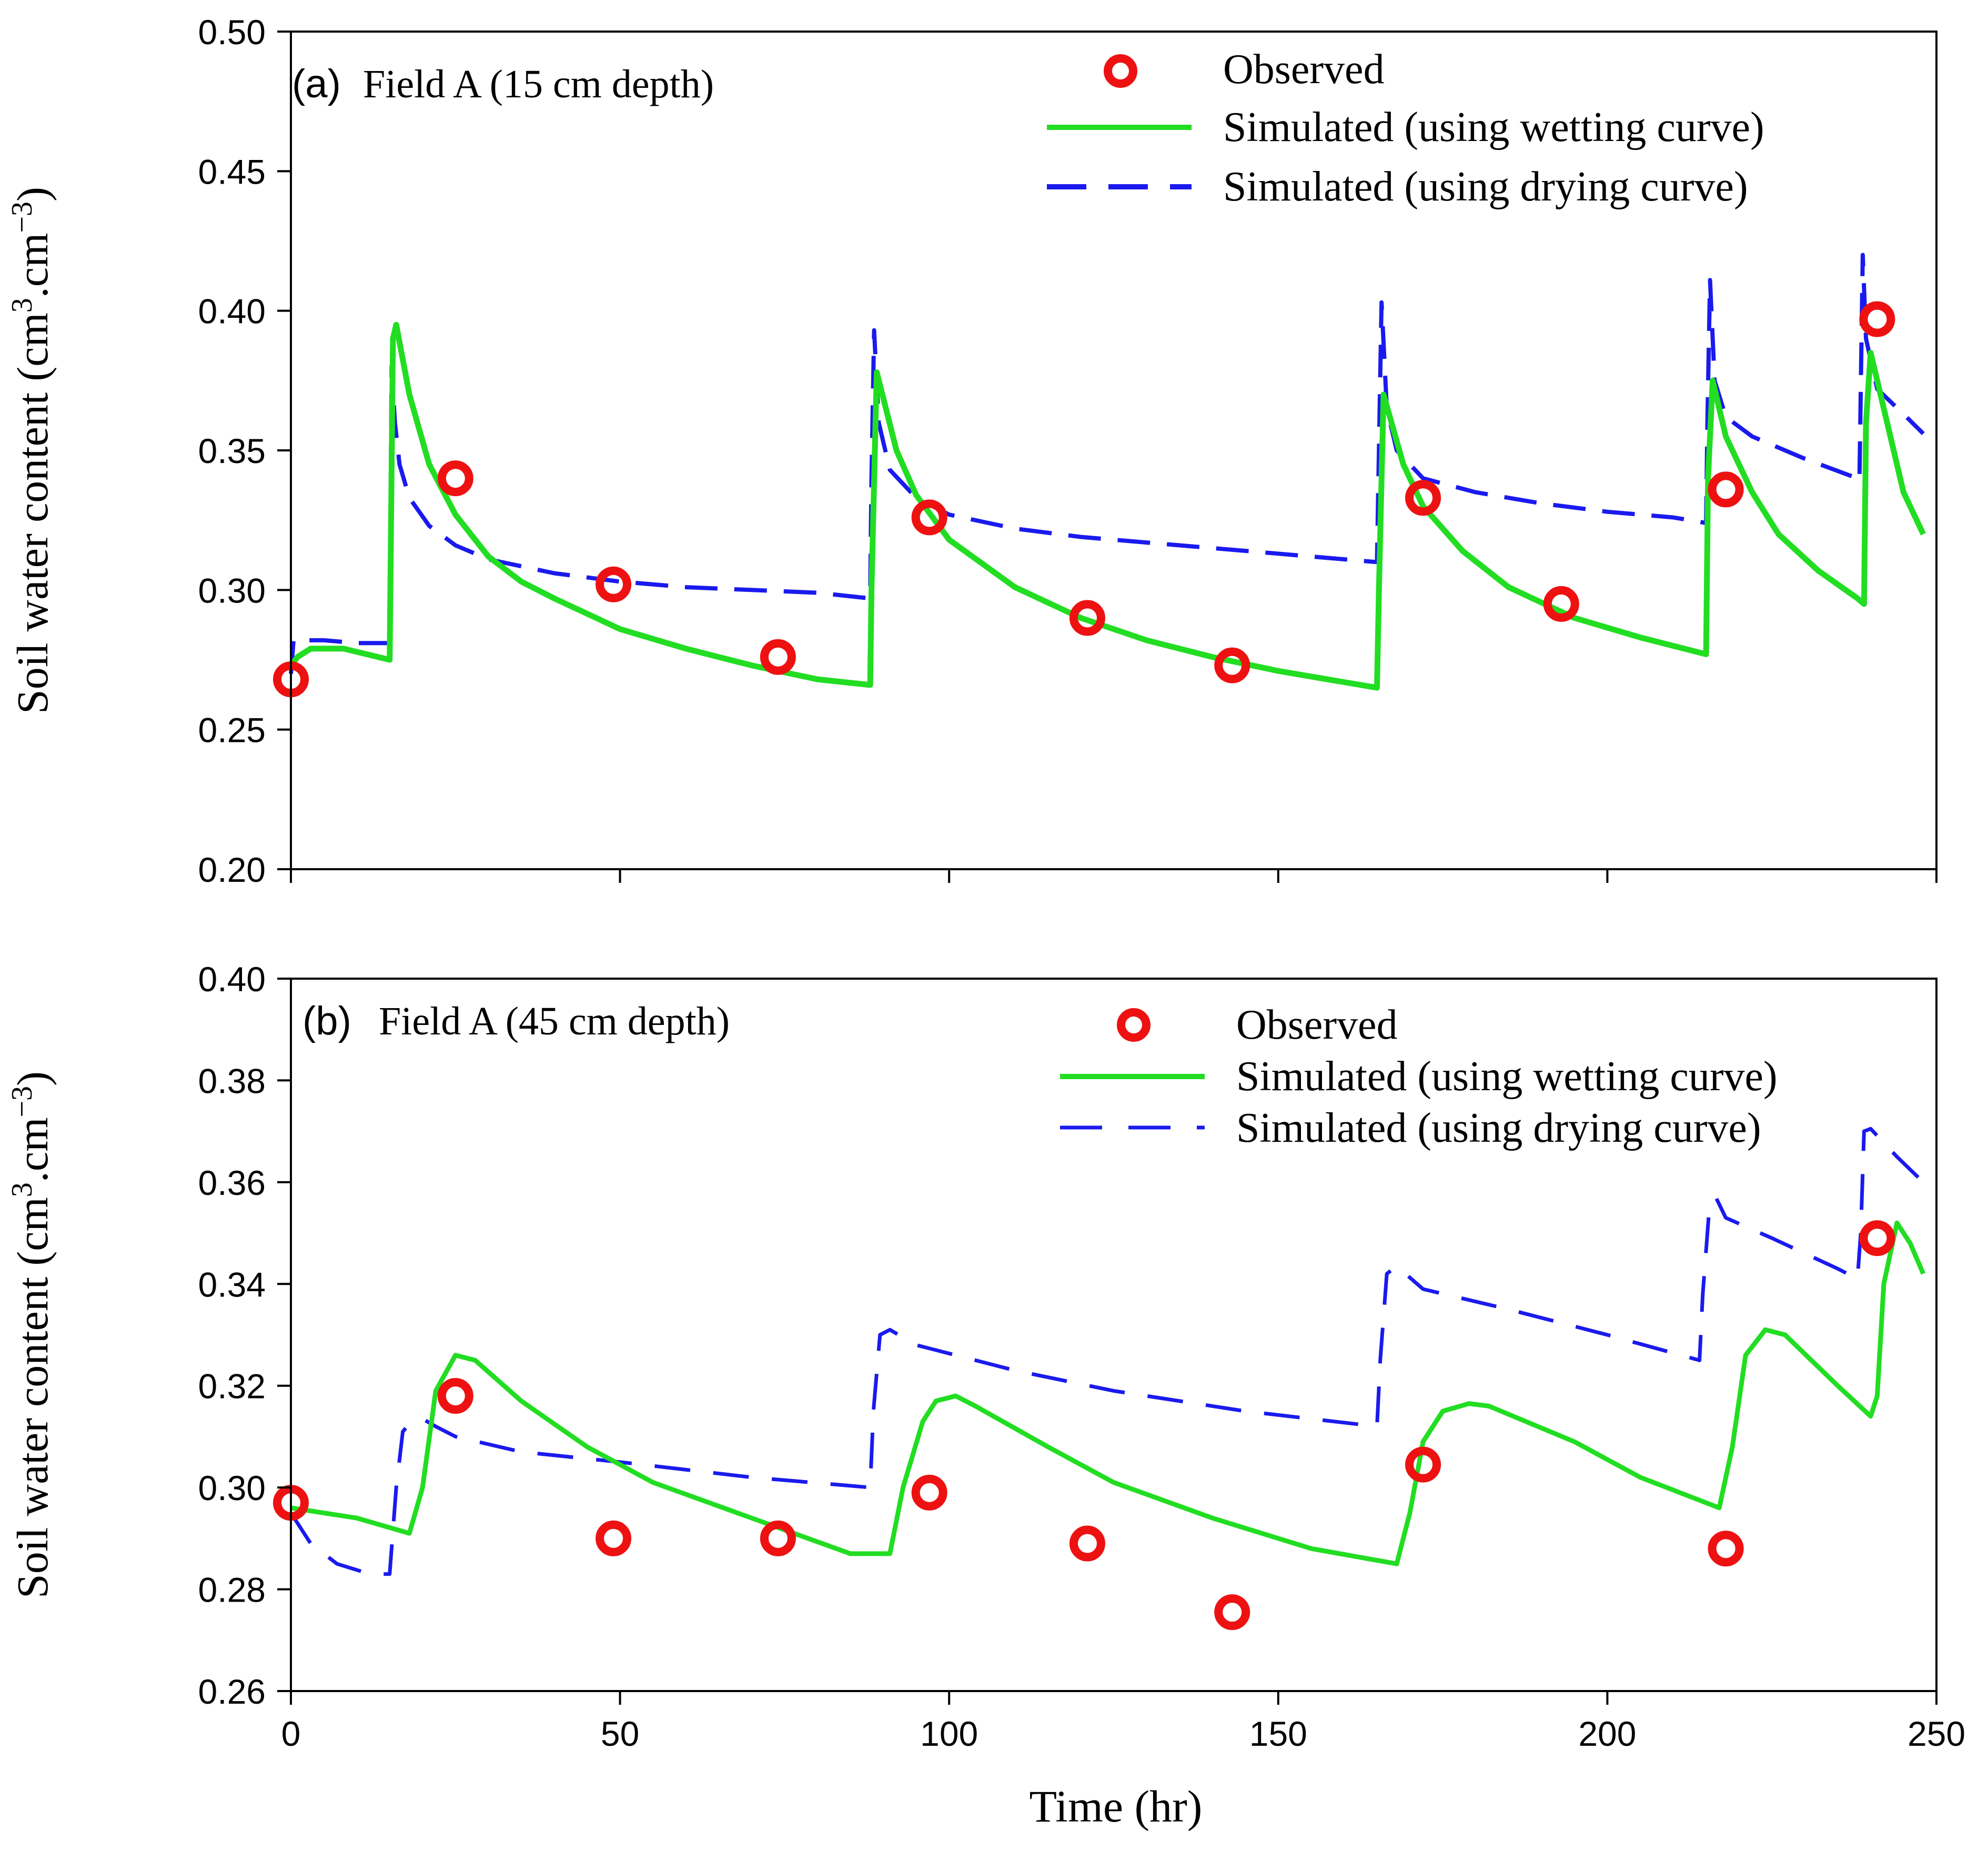 The image size is (1988, 1851). Describe the element at coordinates (32, 1150) in the screenshot. I see `panel-b-ylabel-part-2: .cm` at that location.